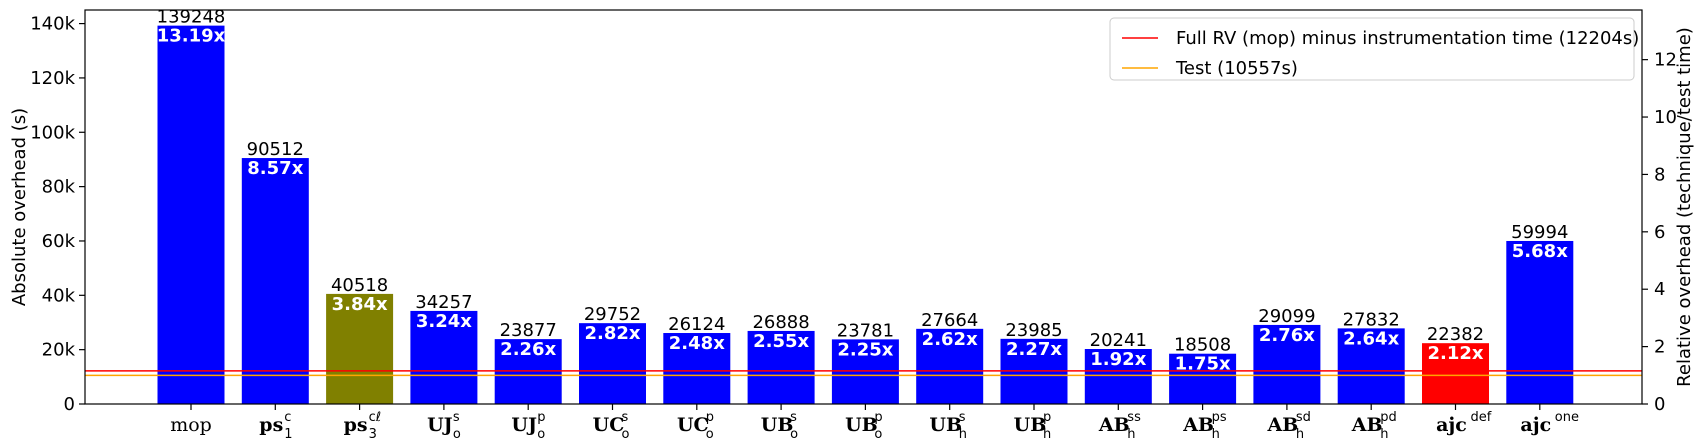  Describe the element at coordinates (191, 36) in the screenshot. I see `bar-ratio-label: 13.19x` at that location.